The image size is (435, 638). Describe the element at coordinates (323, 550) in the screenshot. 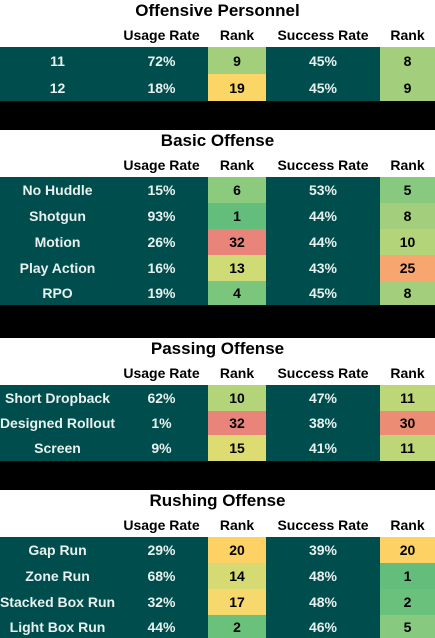

I see `success-rate-value: 39%` at that location.